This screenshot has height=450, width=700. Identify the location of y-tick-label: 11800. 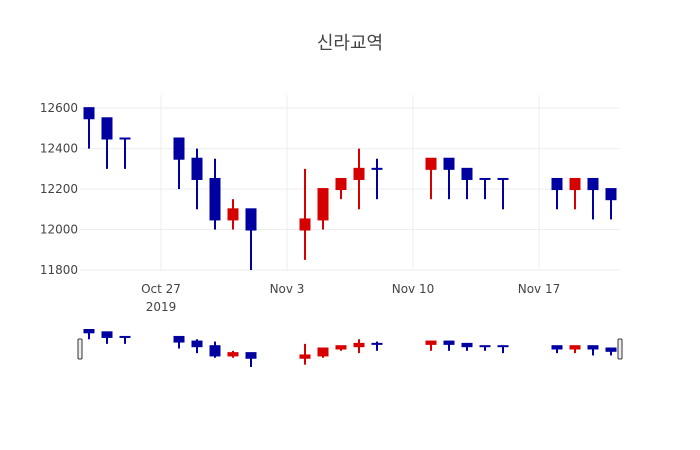
(59, 270).